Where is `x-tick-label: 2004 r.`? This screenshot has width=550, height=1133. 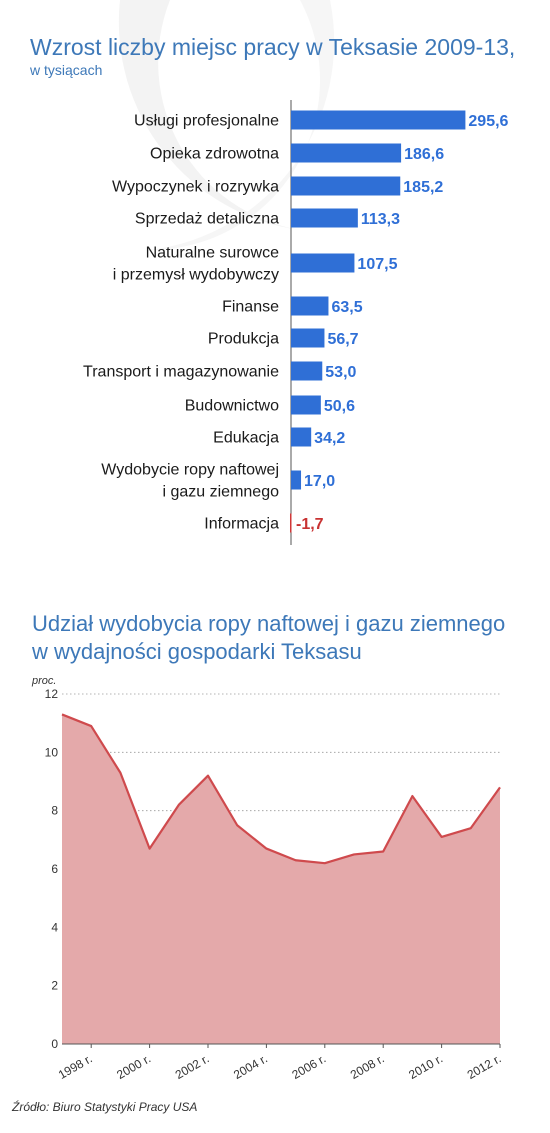 x-tick-label: 2004 r. is located at coordinates (250, 1066).